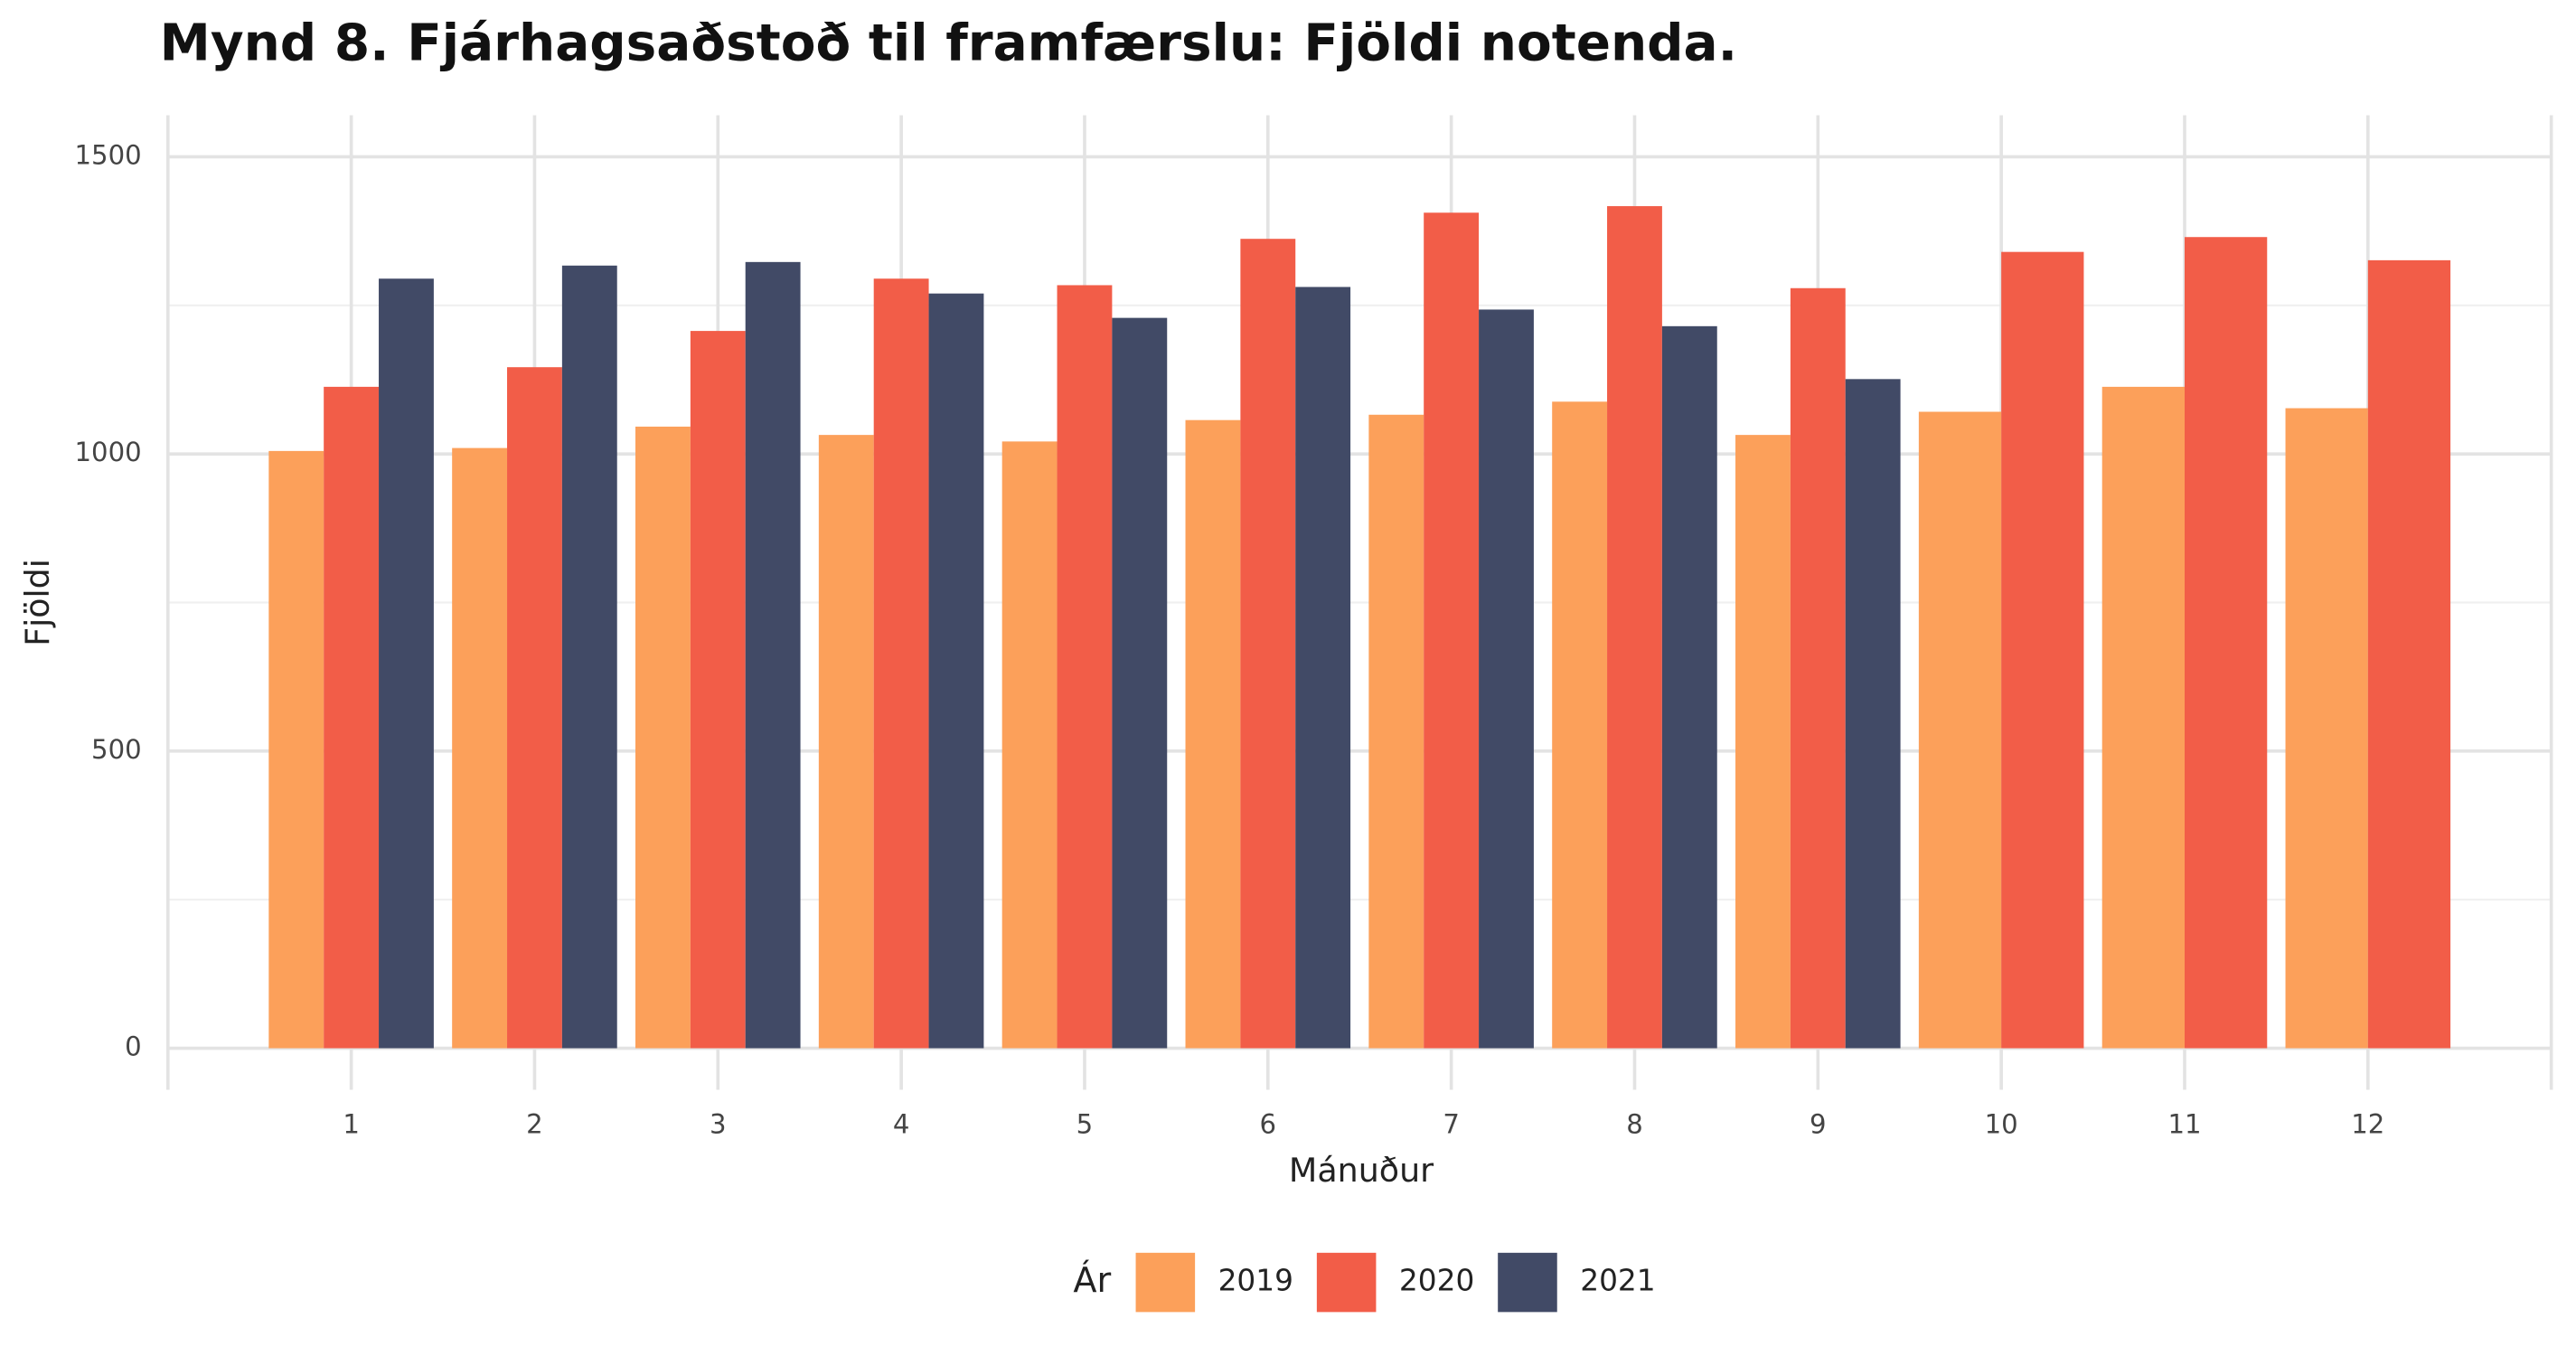  Describe the element at coordinates (1255, 1281) in the screenshot. I see `legend-label: 2019` at that location.